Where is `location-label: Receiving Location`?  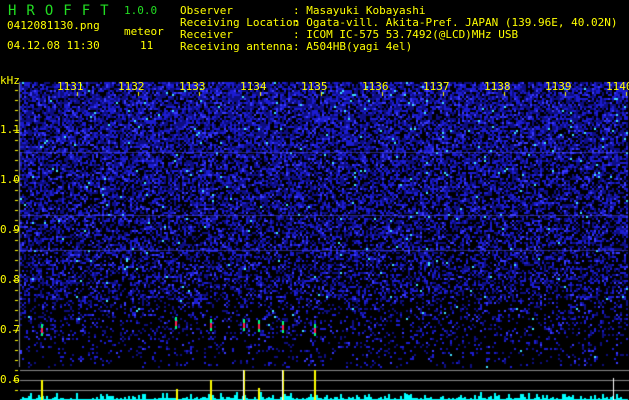 location-label: Receiving Location is located at coordinates (240, 22).